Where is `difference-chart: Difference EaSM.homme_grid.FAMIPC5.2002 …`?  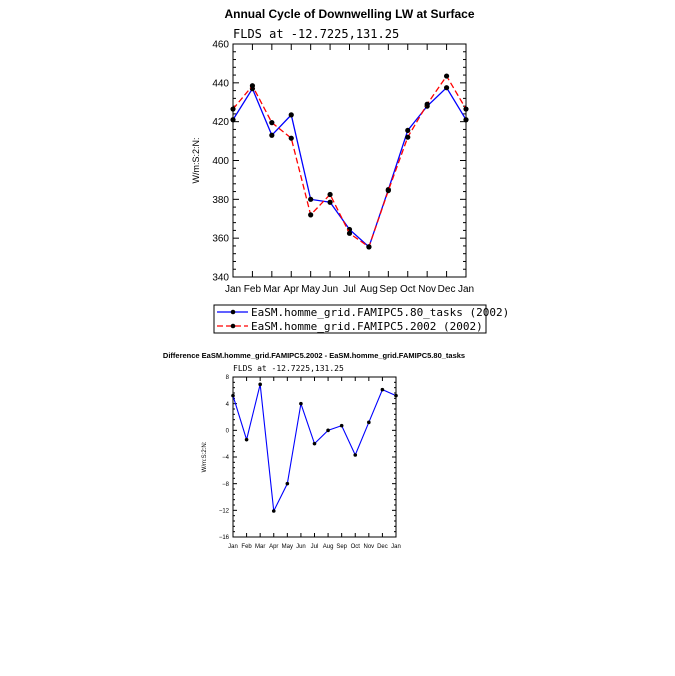 difference-chart: Difference EaSM.homme_grid.FAMIPC5.2002 … is located at coordinates (314, 450).